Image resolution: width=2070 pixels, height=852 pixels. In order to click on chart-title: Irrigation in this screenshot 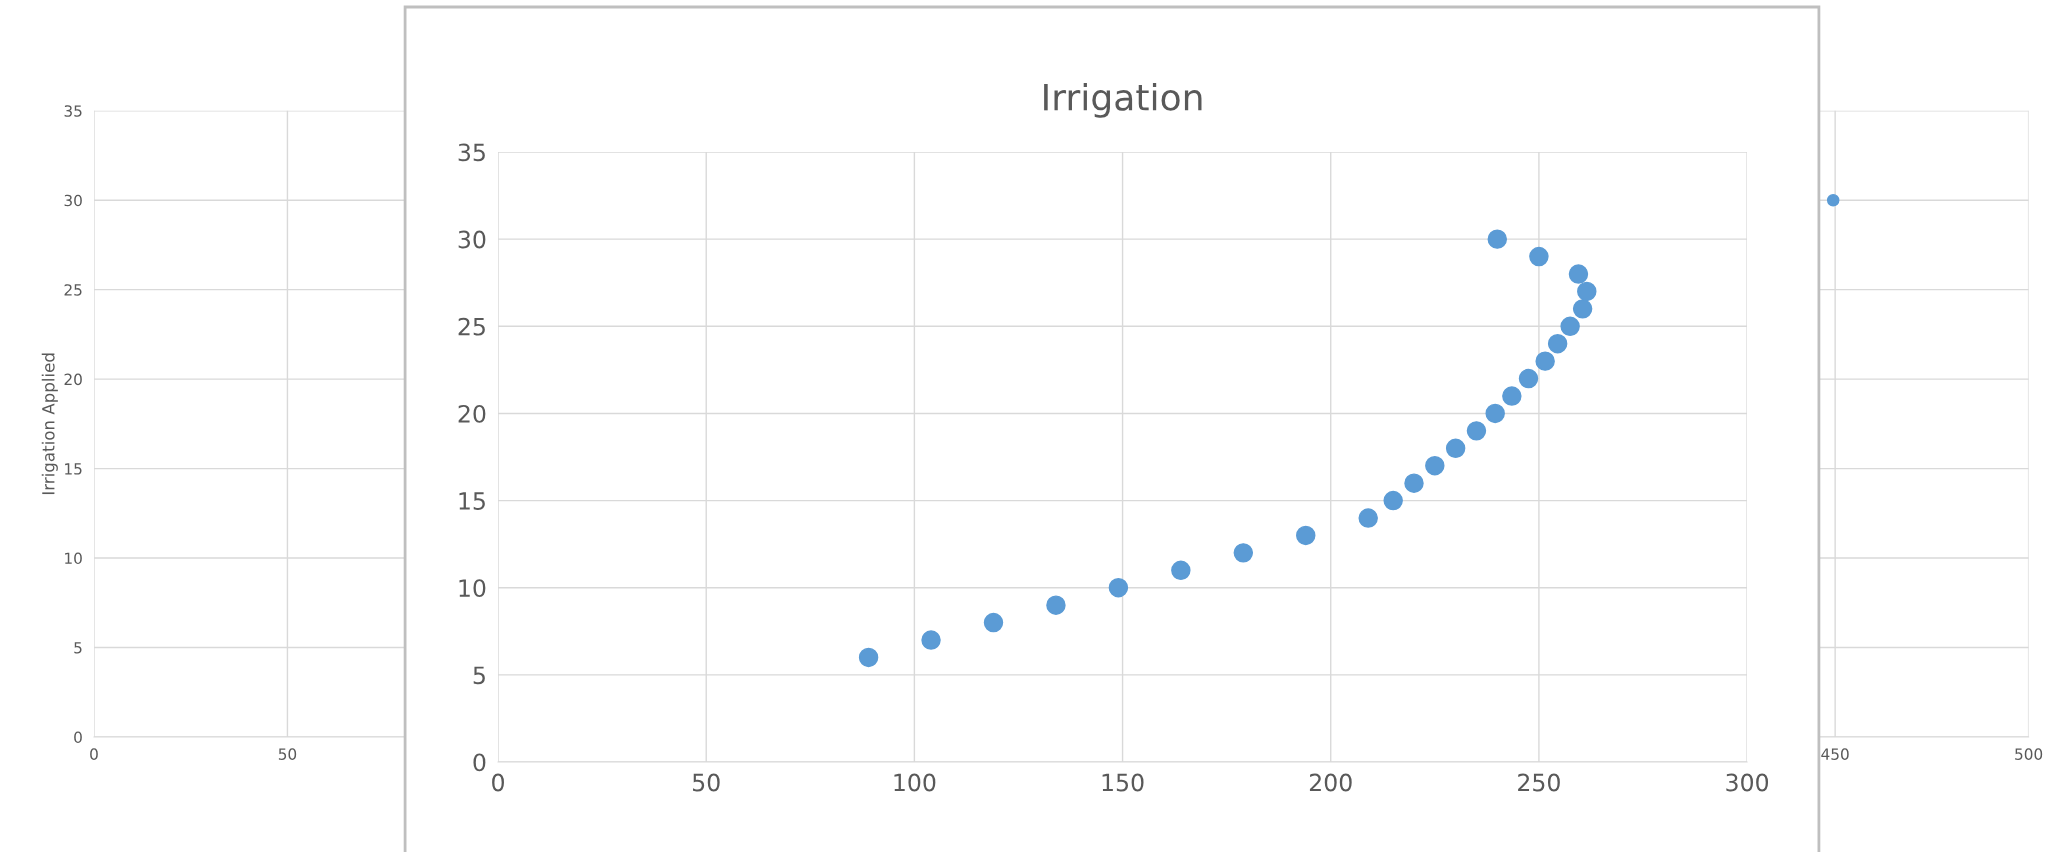, I will do `click(1123, 100)`.